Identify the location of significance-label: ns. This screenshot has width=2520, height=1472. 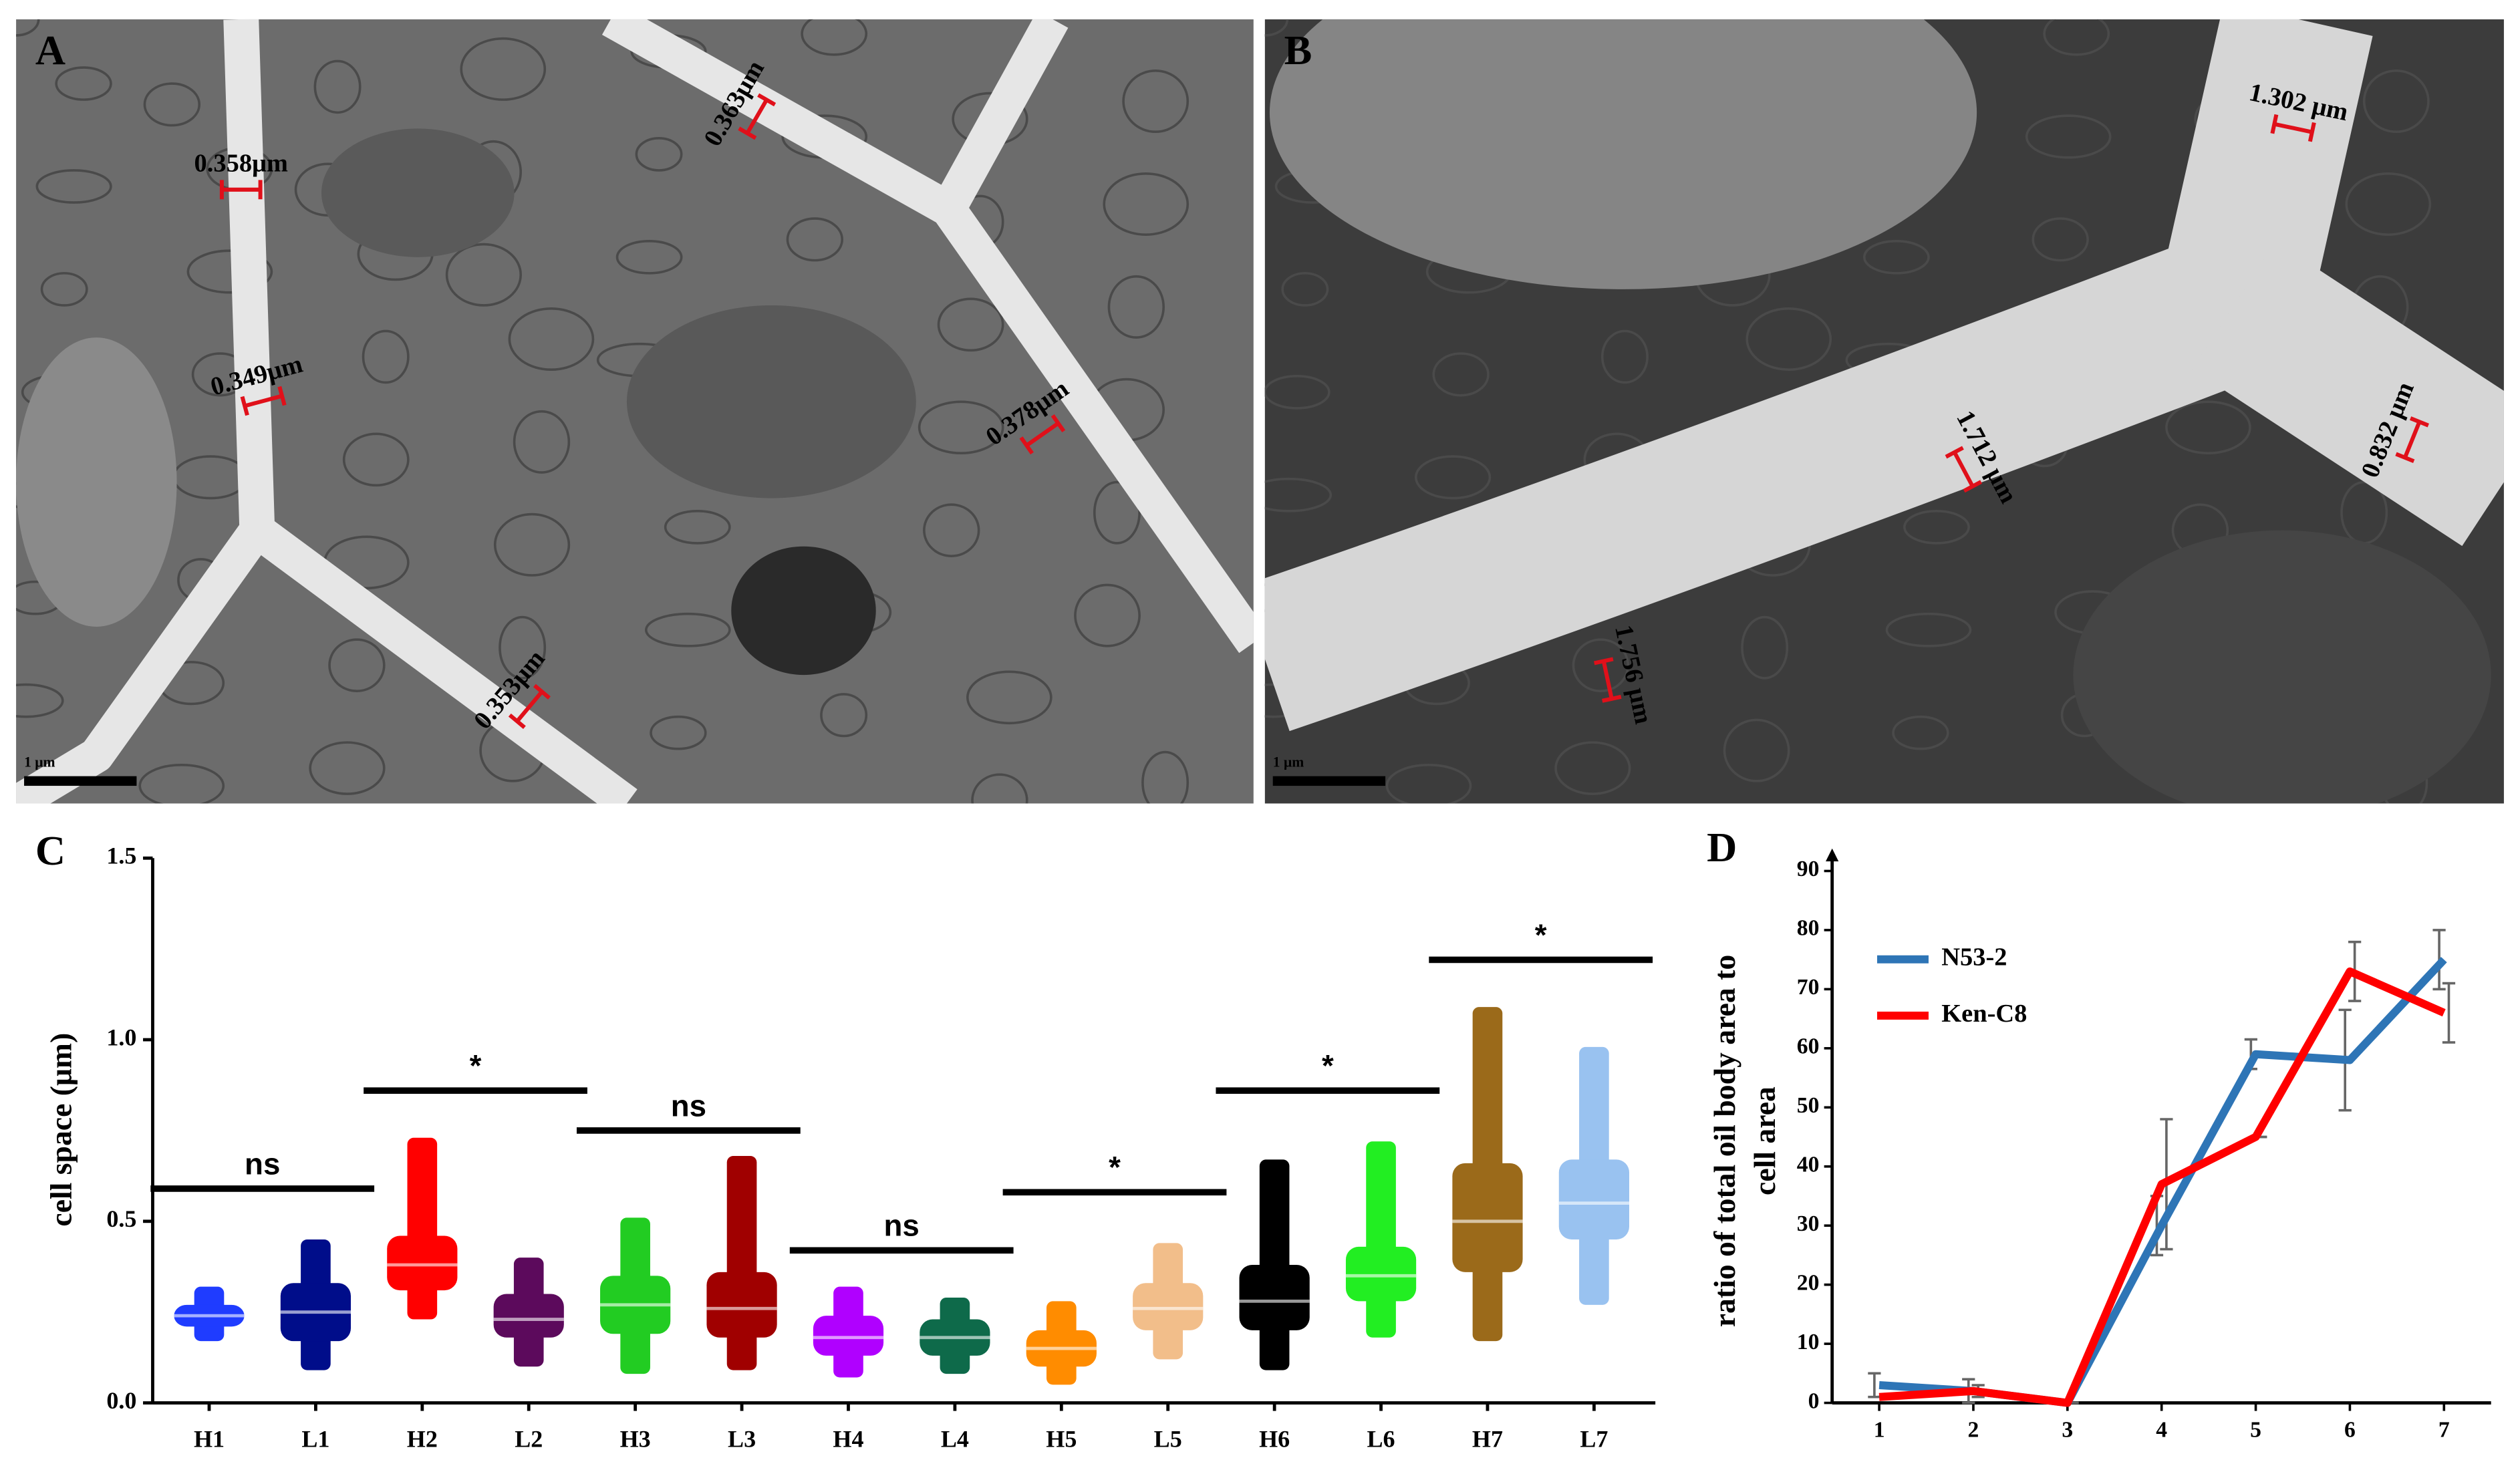
(262, 1164).